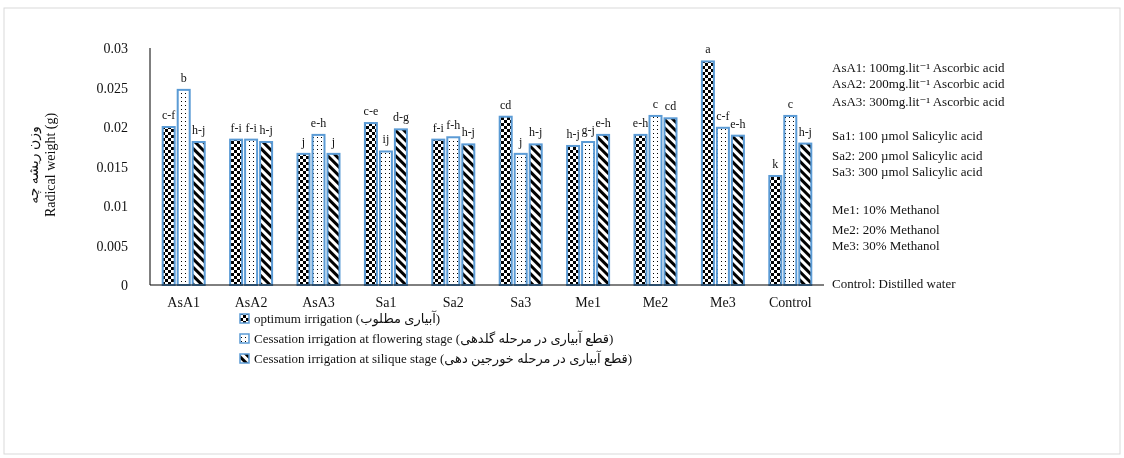 The height and width of the screenshot is (458, 1124). I want to click on text: AsA2: 200mg.lit⁻¹ Ascorbic acid, so click(919, 83).